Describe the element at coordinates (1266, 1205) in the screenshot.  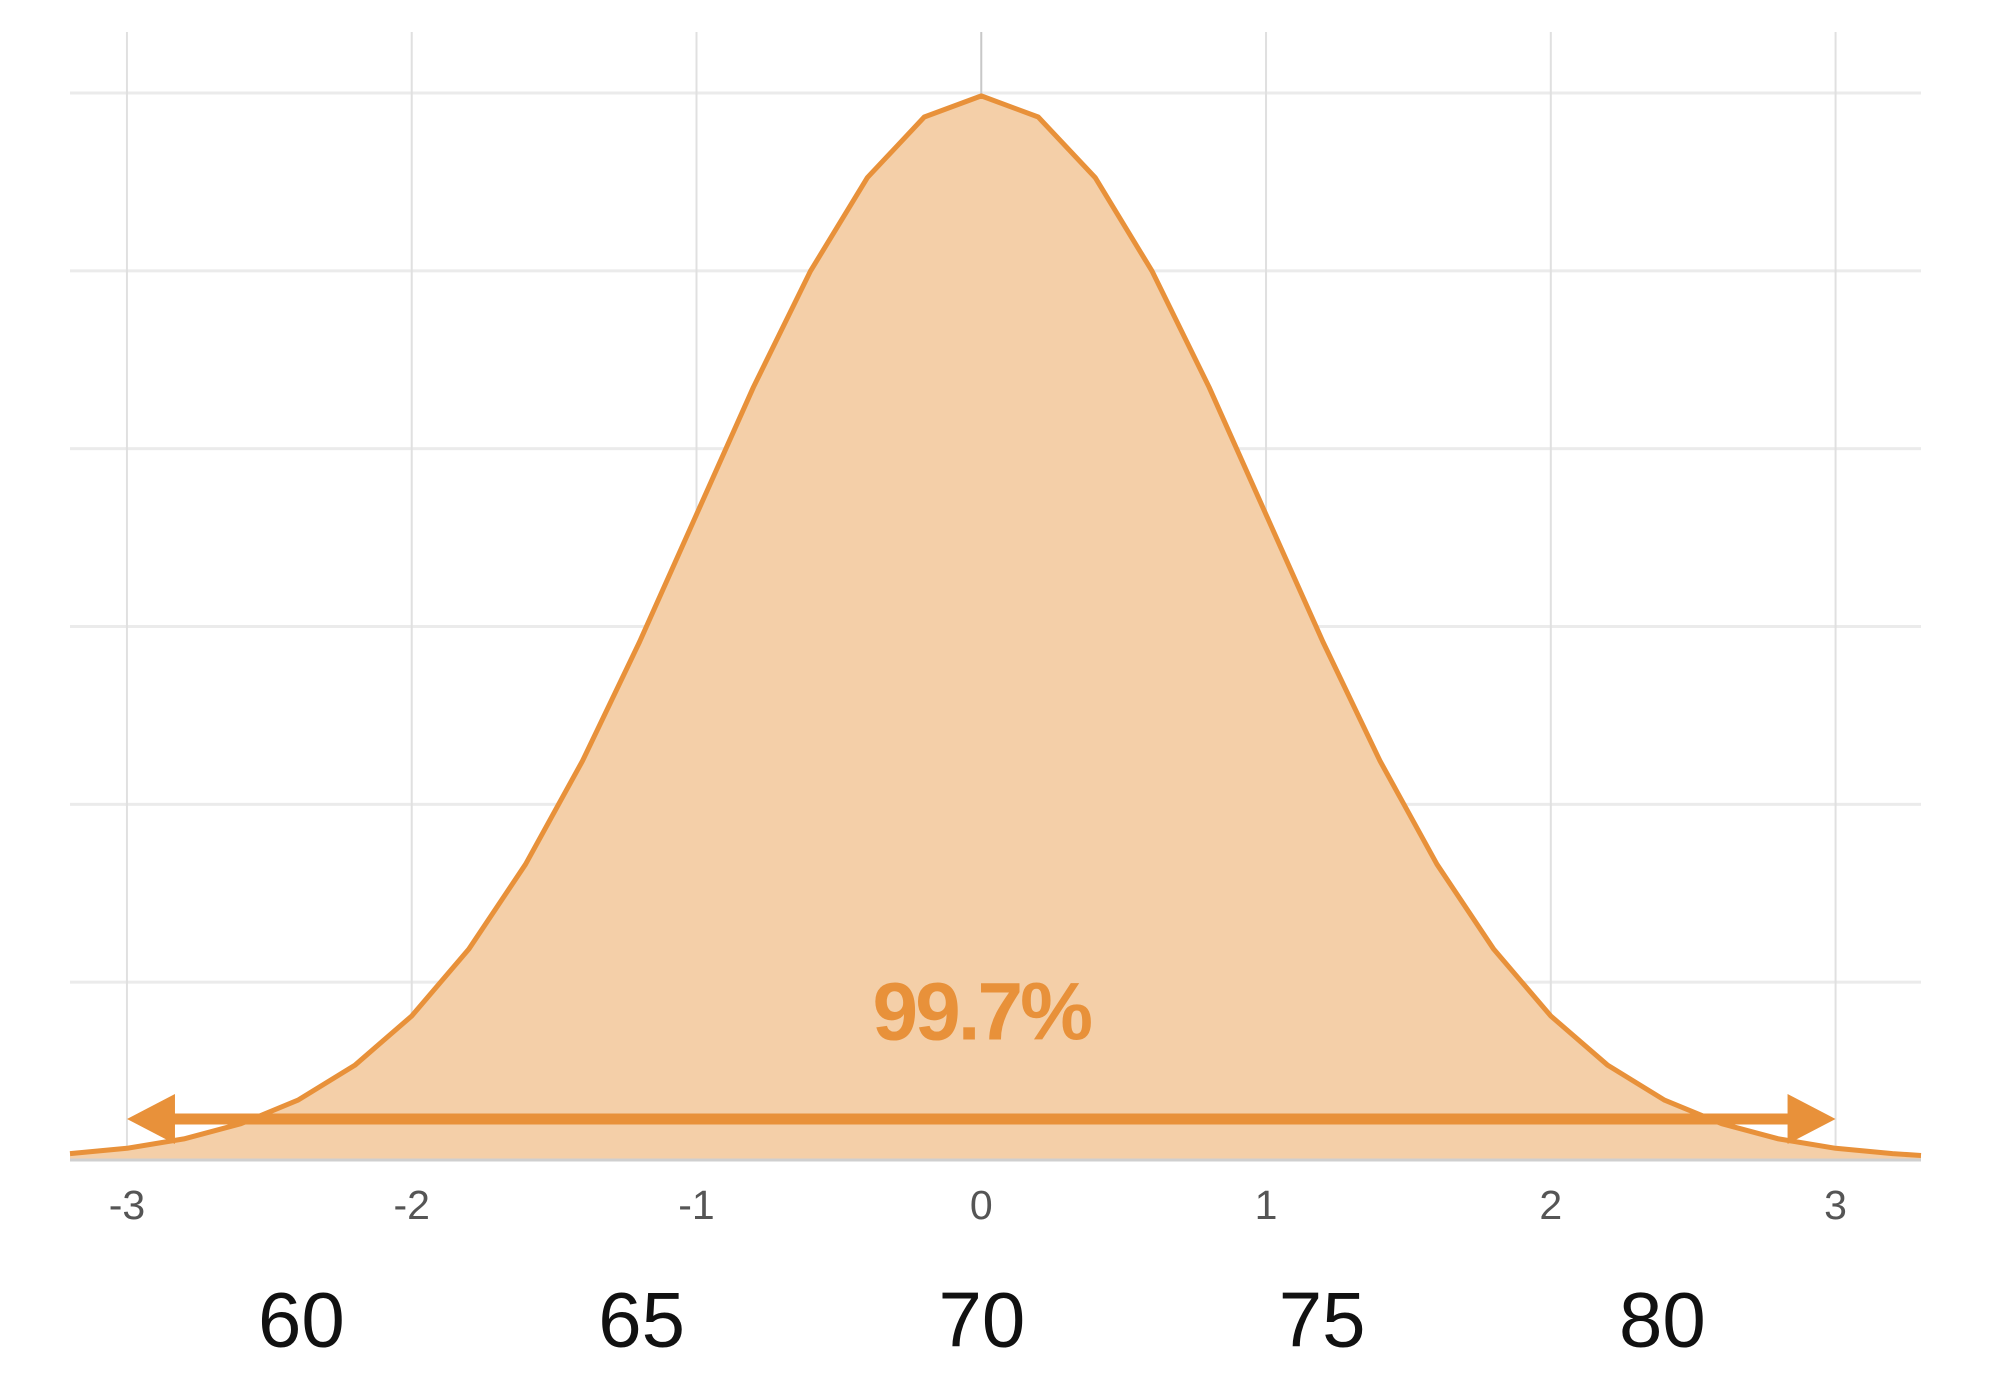
I see `x-tick-label: 1` at that location.